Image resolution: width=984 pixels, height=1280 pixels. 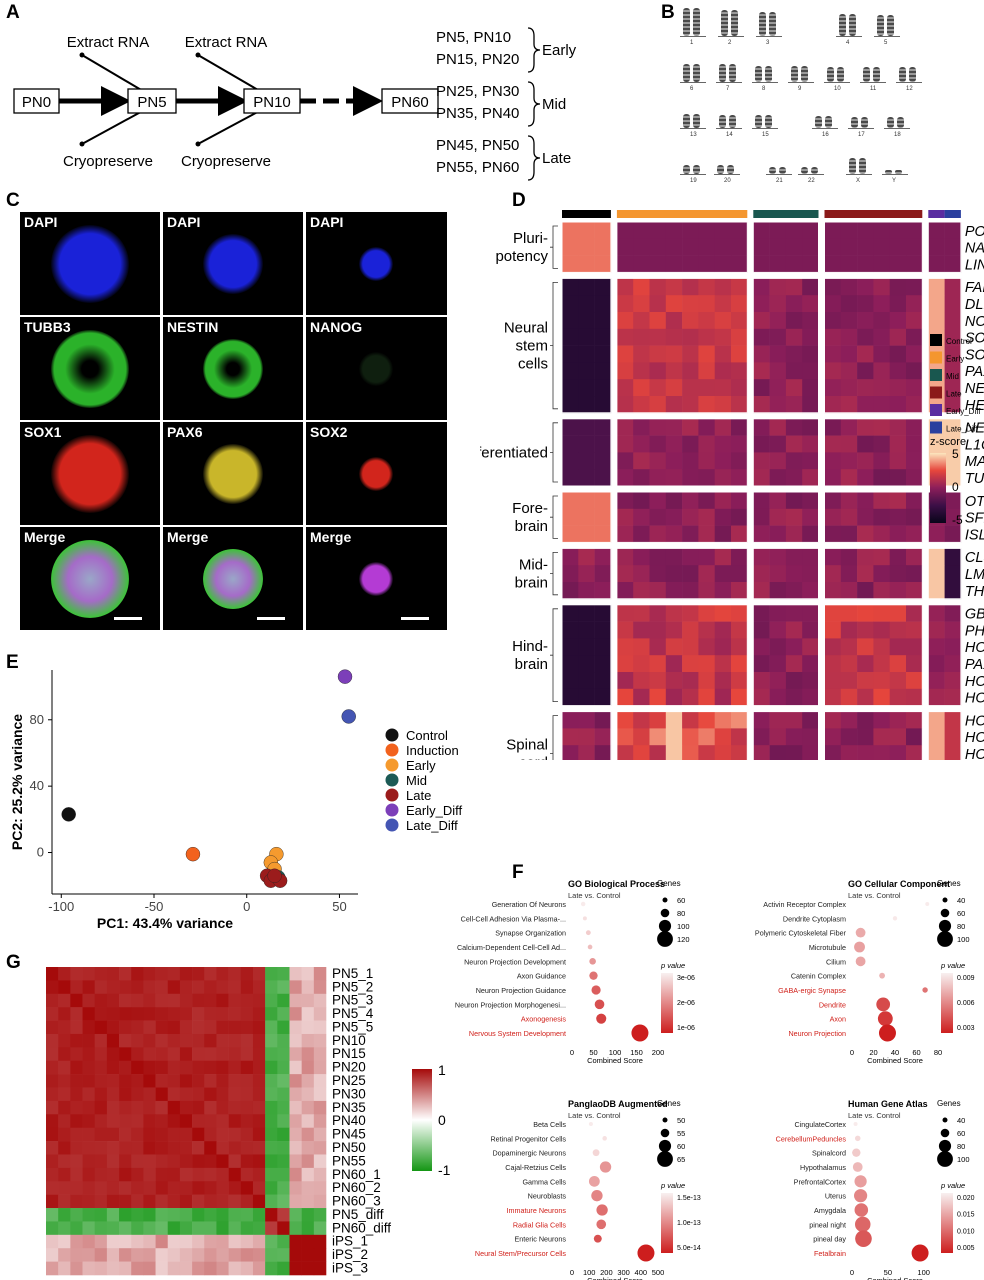 I want to click on genes-legend-dot, so click(x=665, y=926).